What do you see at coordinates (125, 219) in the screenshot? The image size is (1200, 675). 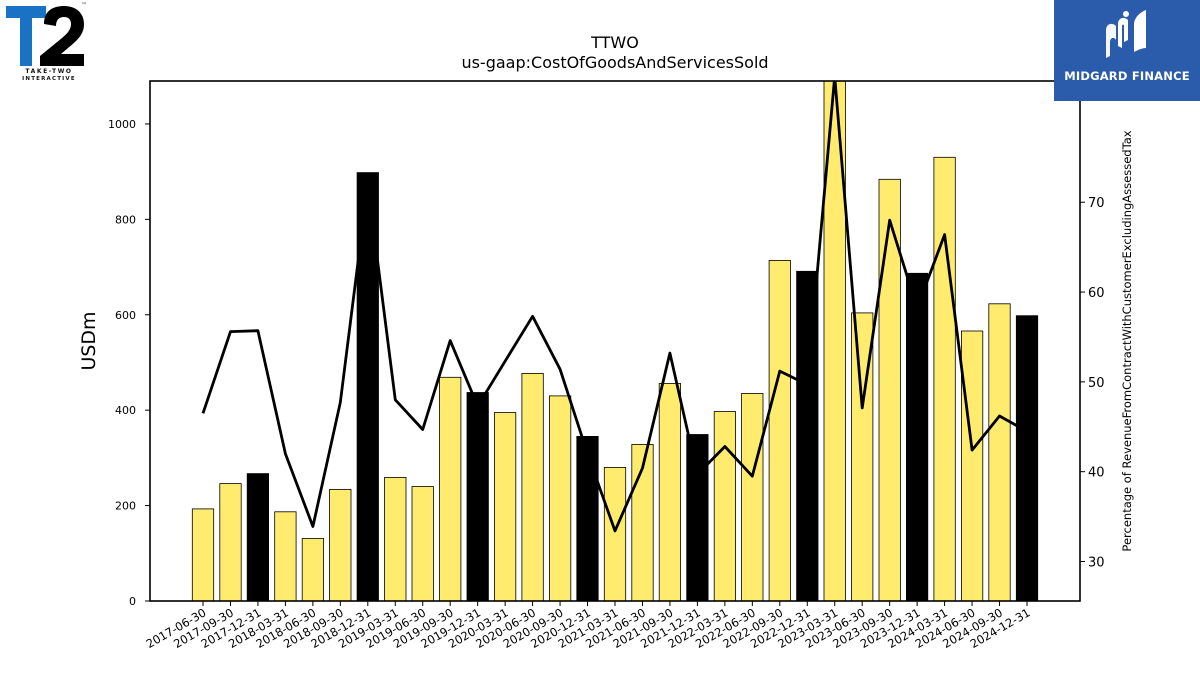 I see `y-tick-label: 800` at bounding box center [125, 219].